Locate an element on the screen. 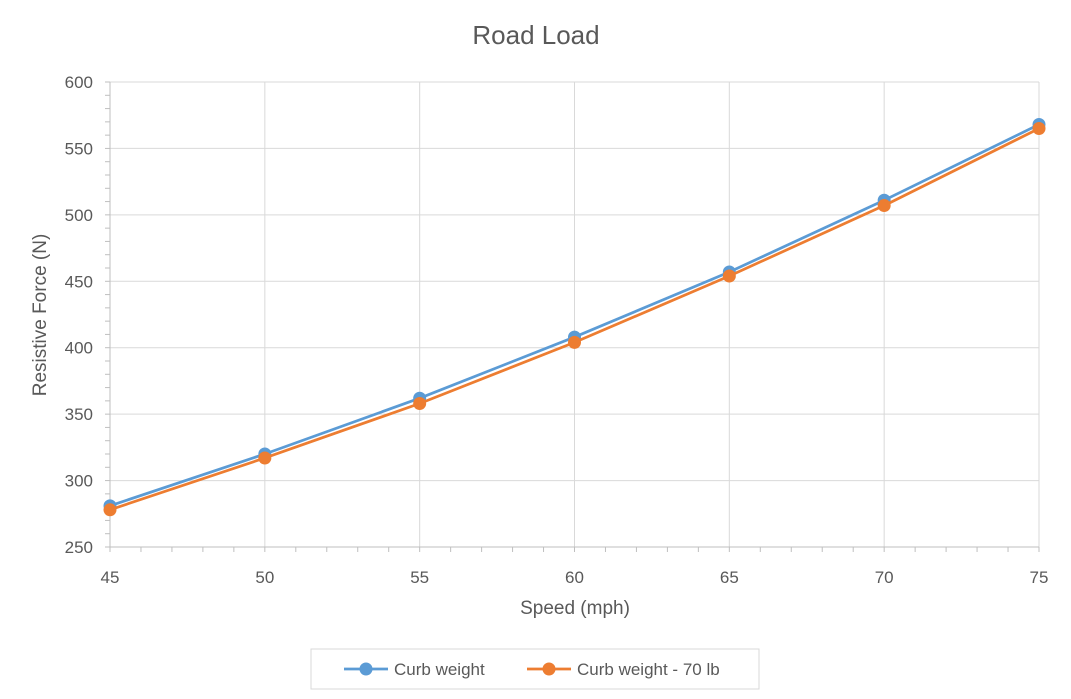 The height and width of the screenshot is (699, 1071). x-axis-title: Speed (mph) is located at coordinates (575, 608).